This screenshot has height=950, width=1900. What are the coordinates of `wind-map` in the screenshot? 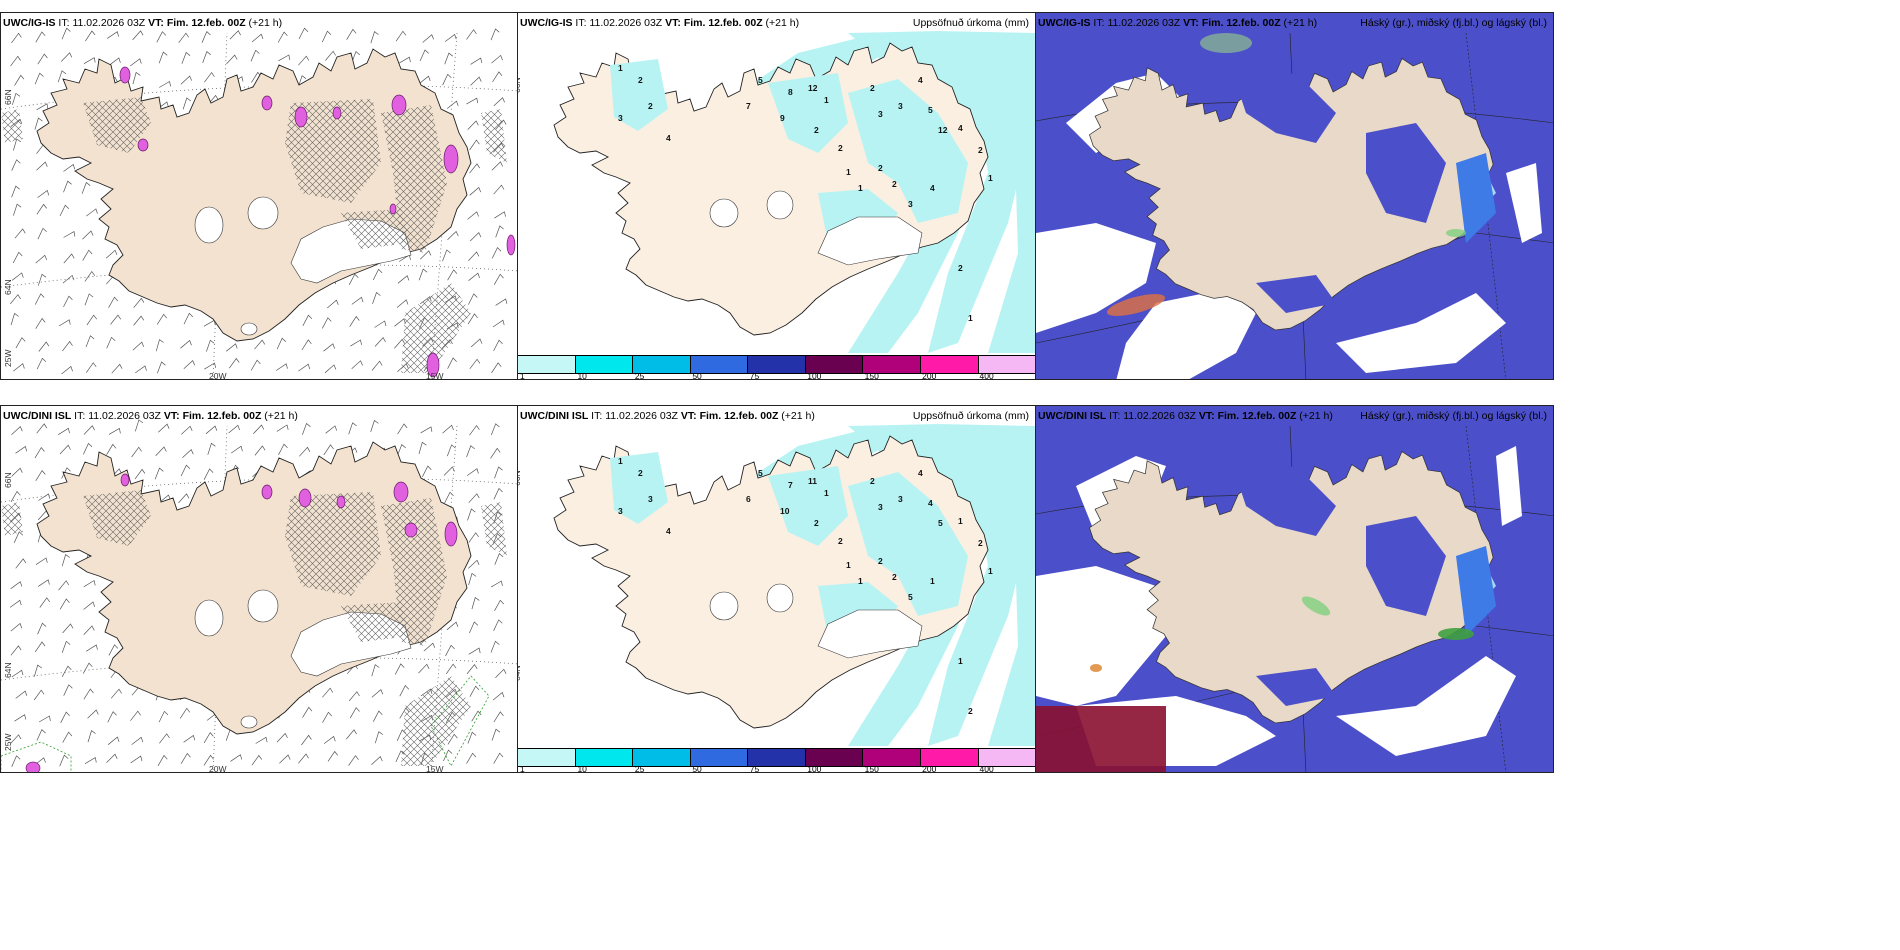 It's located at (259, 595).